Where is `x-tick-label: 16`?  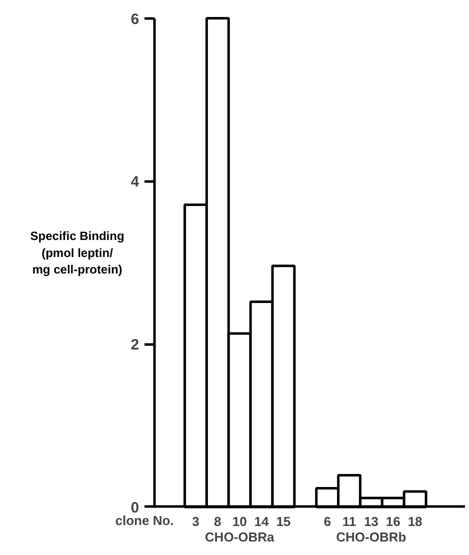
x-tick-label: 16 is located at coordinates (393, 521).